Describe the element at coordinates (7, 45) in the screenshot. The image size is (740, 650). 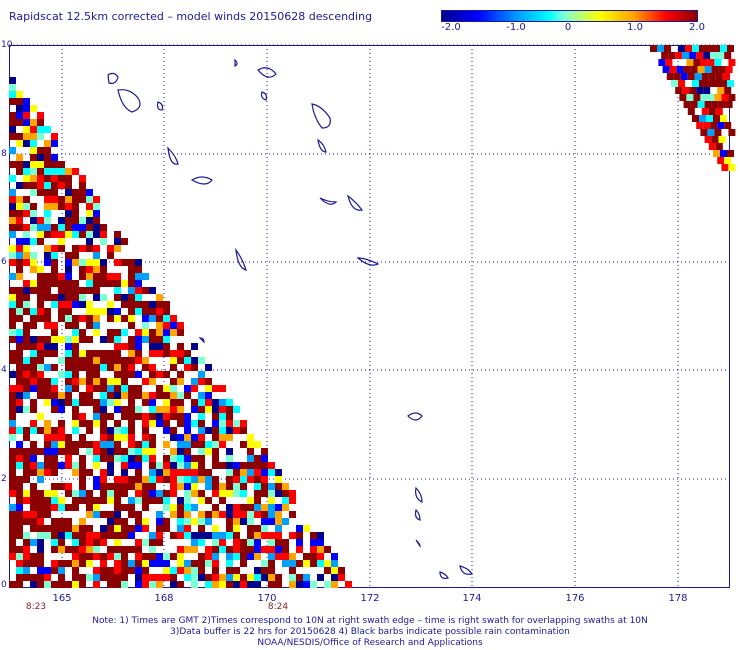
I see `y-tick-label: 10` at that location.